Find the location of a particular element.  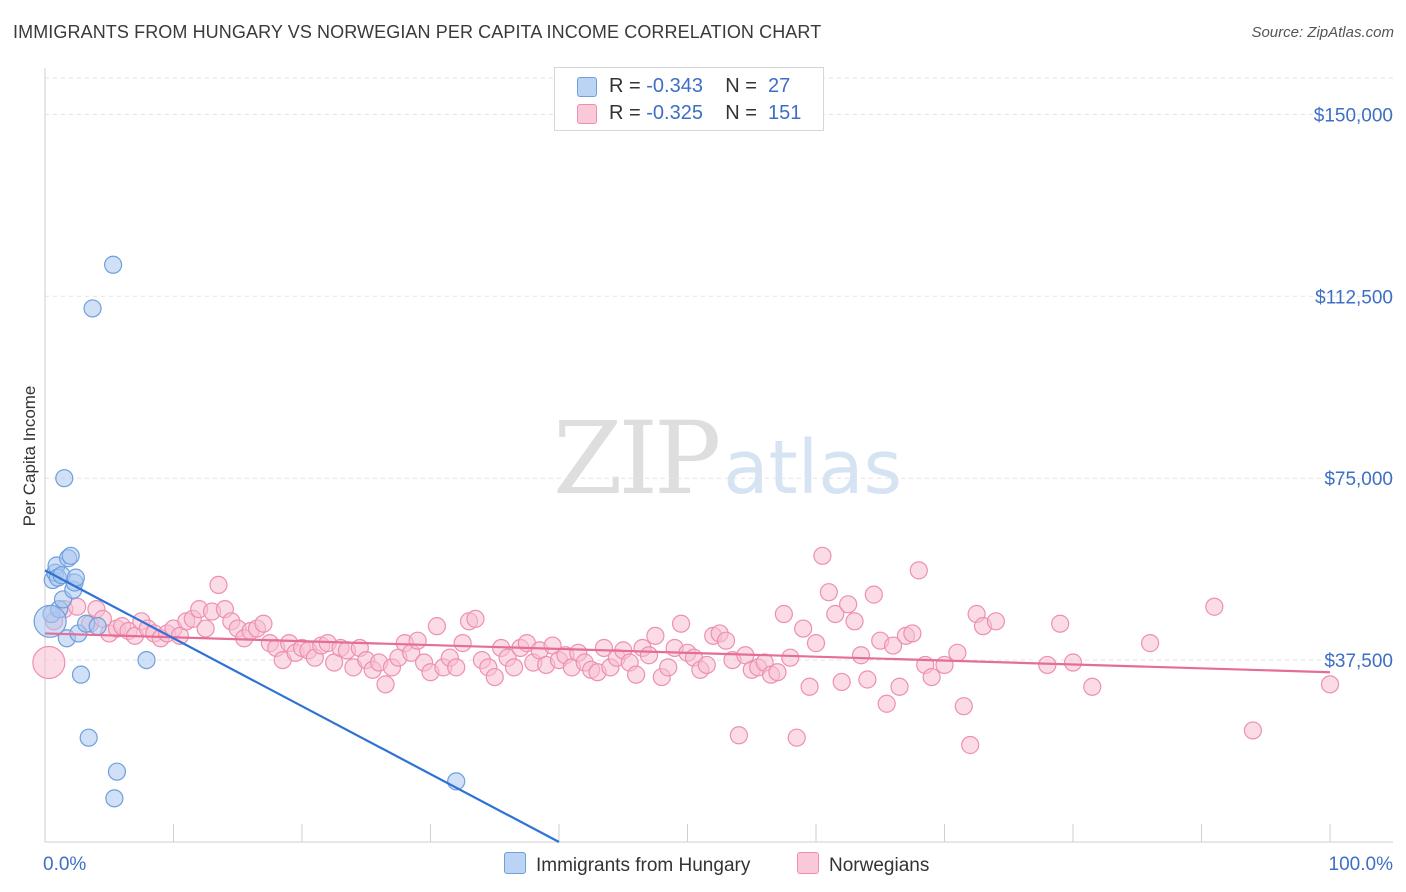

legend-stats-hungary: R = -0.343 N = 27 is located at coordinates (699, 86).